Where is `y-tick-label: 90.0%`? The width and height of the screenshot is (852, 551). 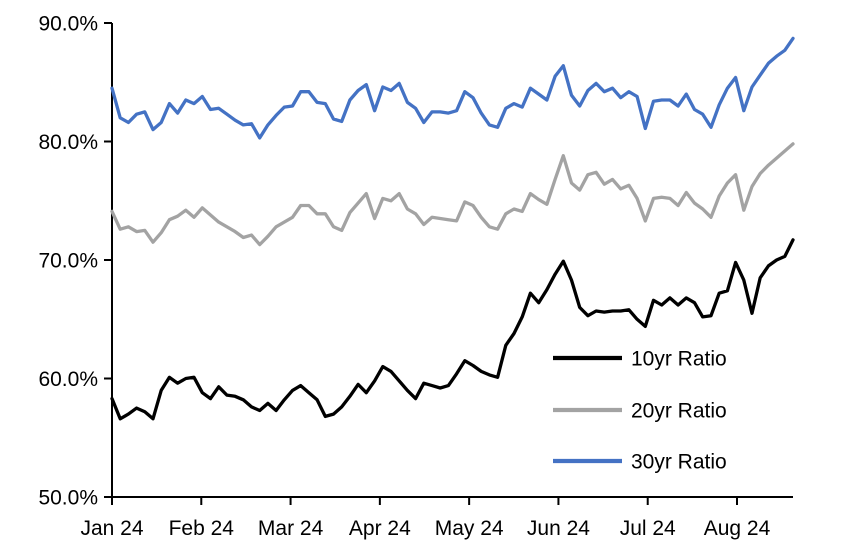 y-tick-label: 90.0% is located at coordinates (68, 24).